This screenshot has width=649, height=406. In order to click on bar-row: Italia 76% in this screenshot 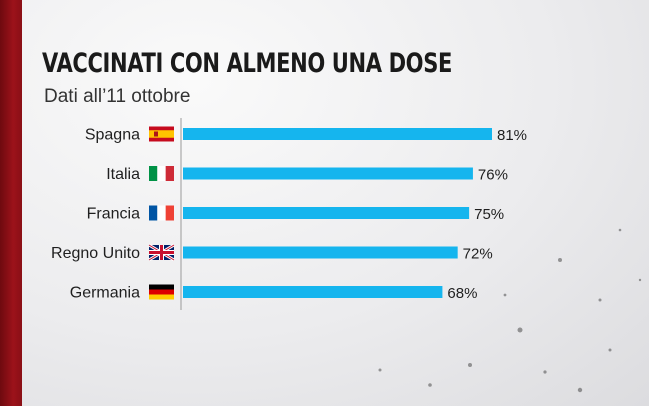, I will do `click(307, 175)`.